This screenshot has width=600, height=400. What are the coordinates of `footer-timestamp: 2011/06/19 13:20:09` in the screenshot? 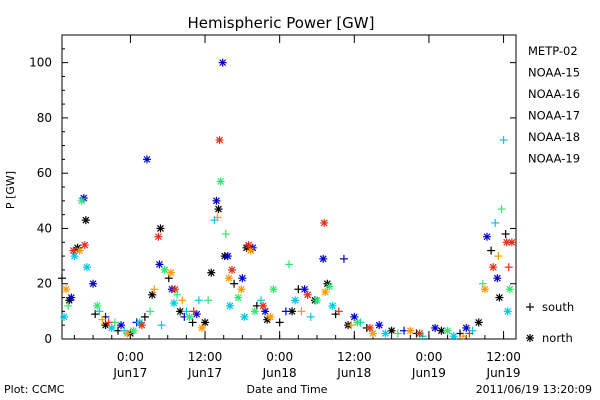 It's located at (534, 389).